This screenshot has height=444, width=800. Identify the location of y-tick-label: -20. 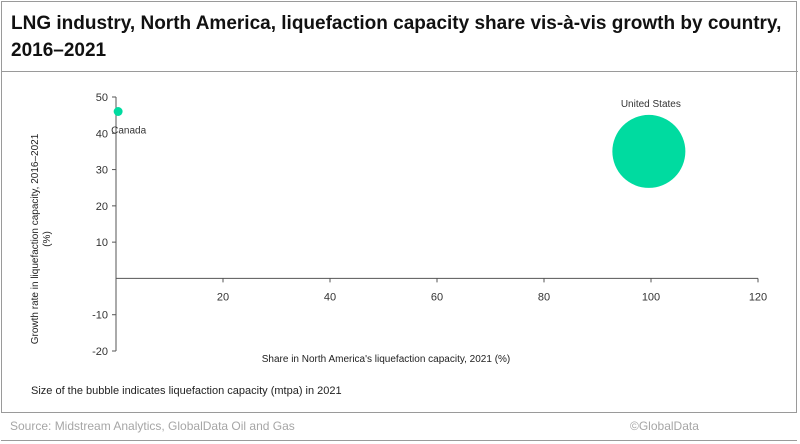
(100, 352).